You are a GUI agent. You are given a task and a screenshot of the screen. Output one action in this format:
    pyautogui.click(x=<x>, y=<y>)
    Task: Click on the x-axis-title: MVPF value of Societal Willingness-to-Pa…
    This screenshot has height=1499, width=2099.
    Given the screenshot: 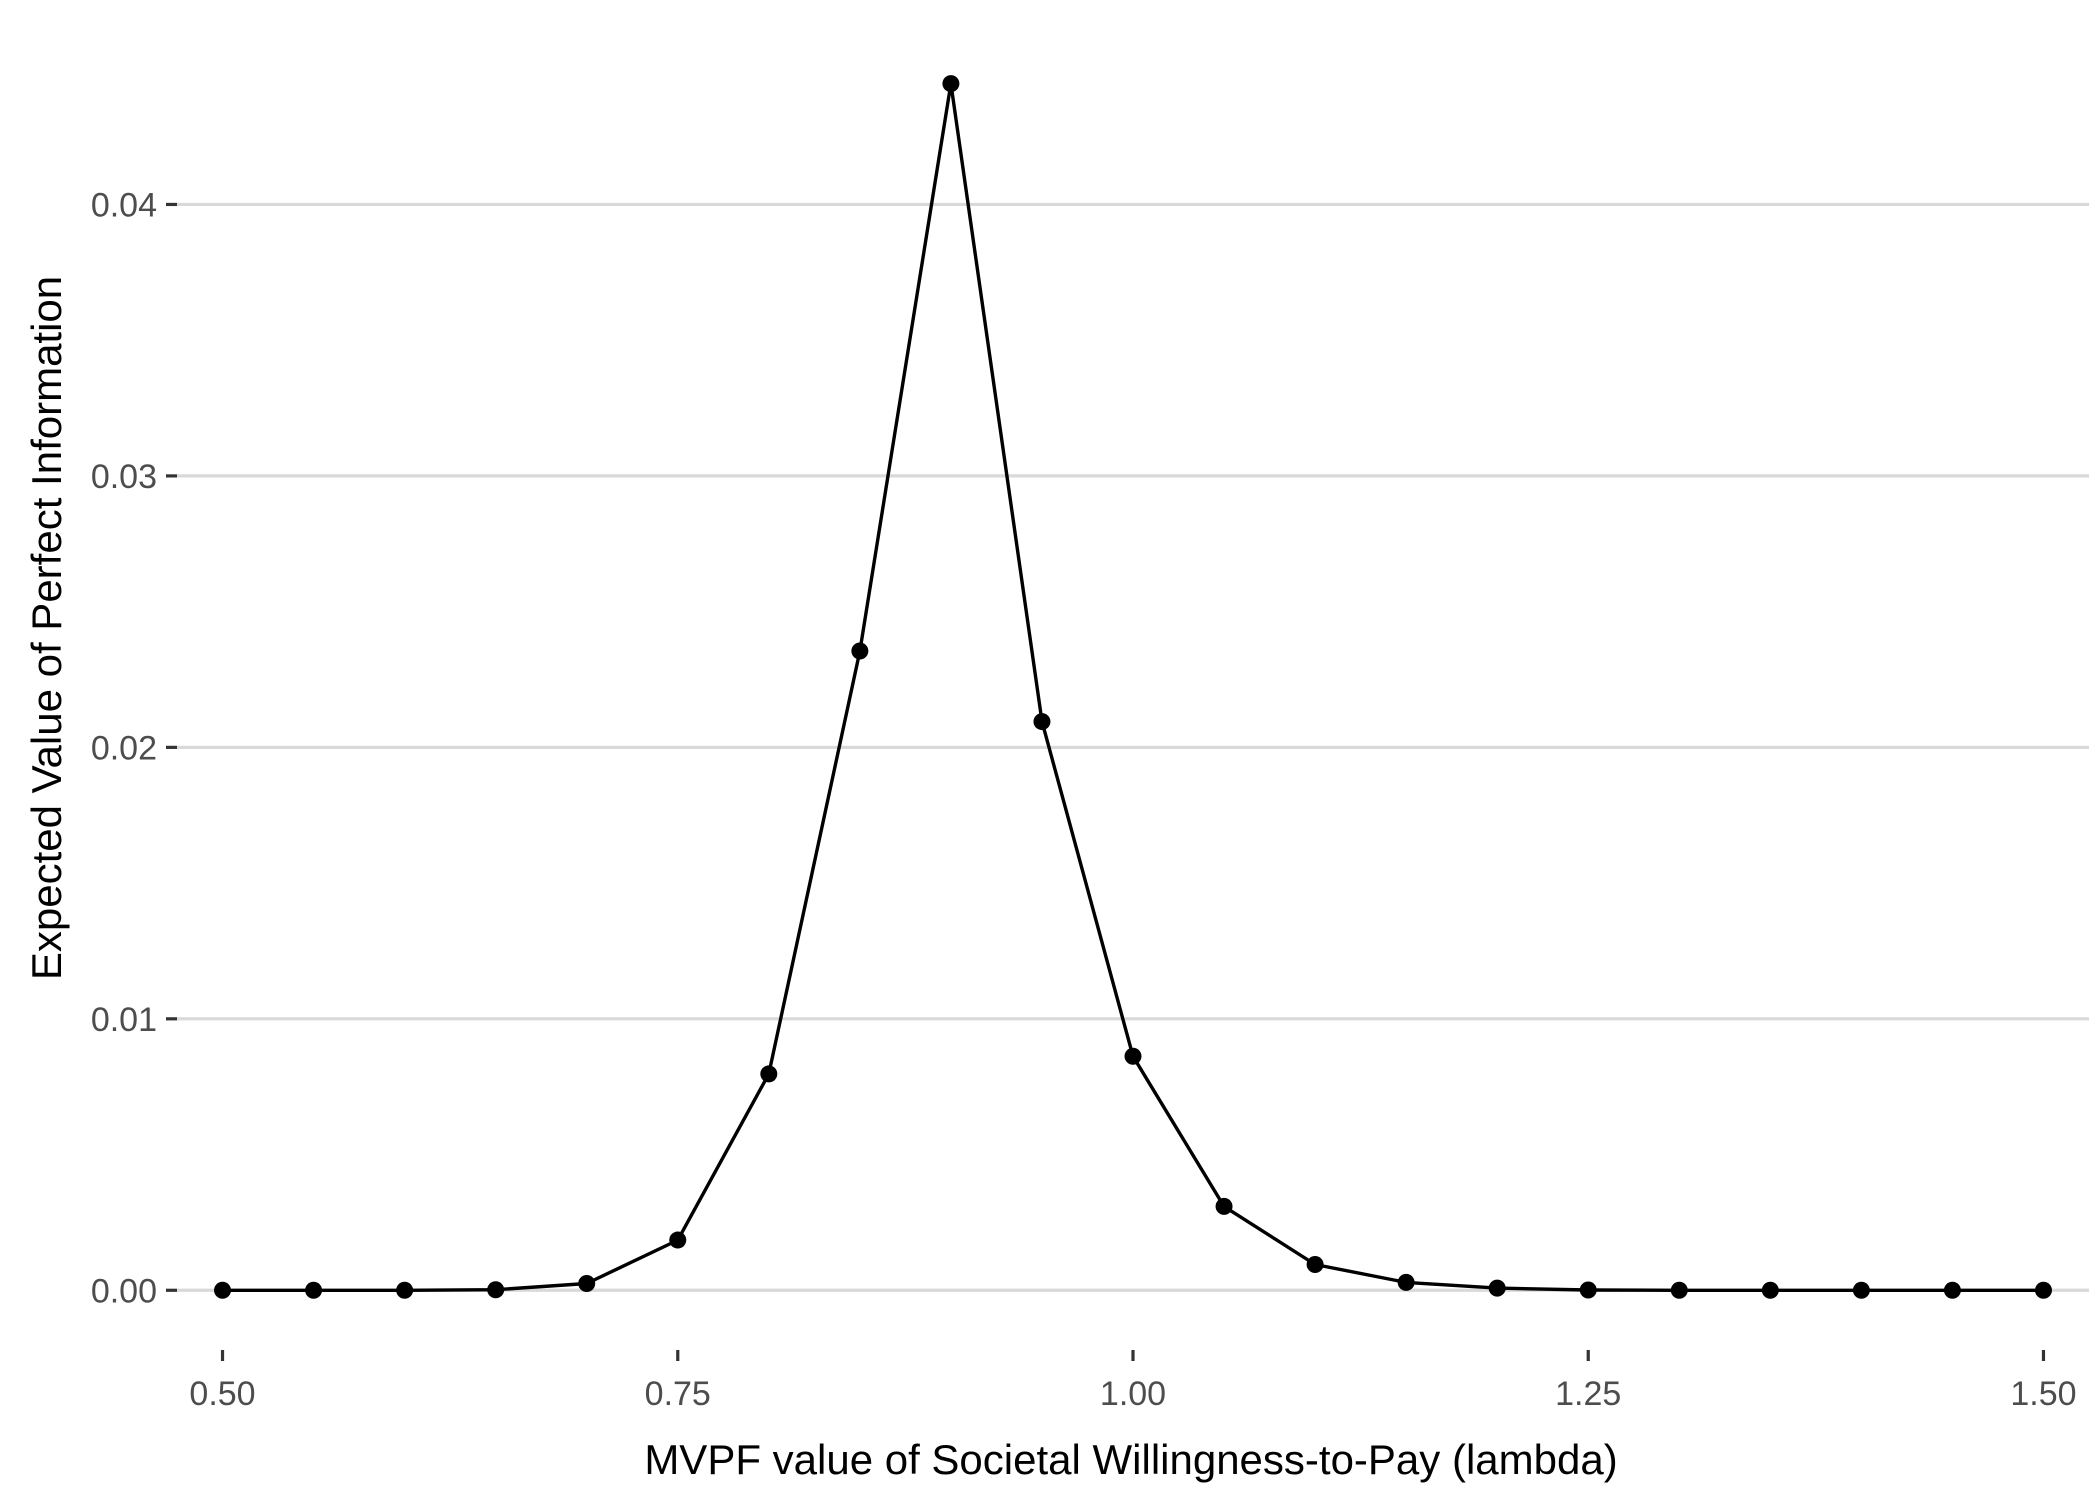 What is the action you would take?
    pyautogui.click(x=1130, y=1459)
    